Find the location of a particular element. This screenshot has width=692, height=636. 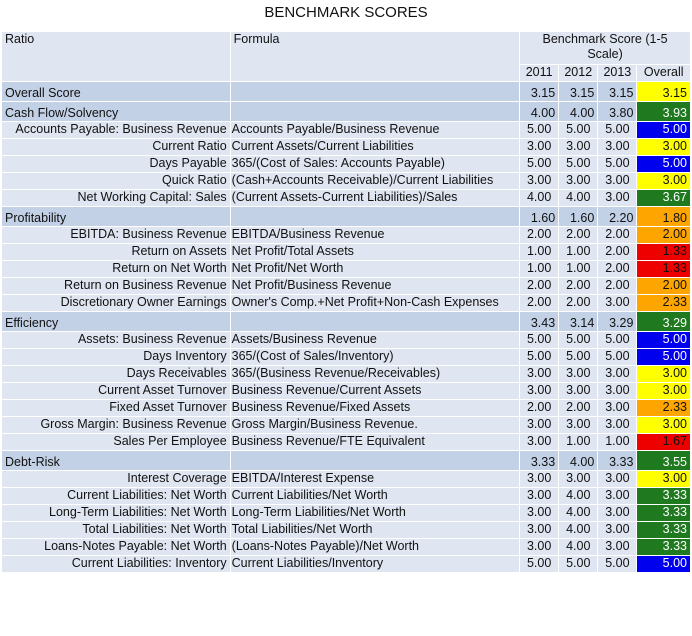

year-score-cell: 3.80 is located at coordinates (617, 111).